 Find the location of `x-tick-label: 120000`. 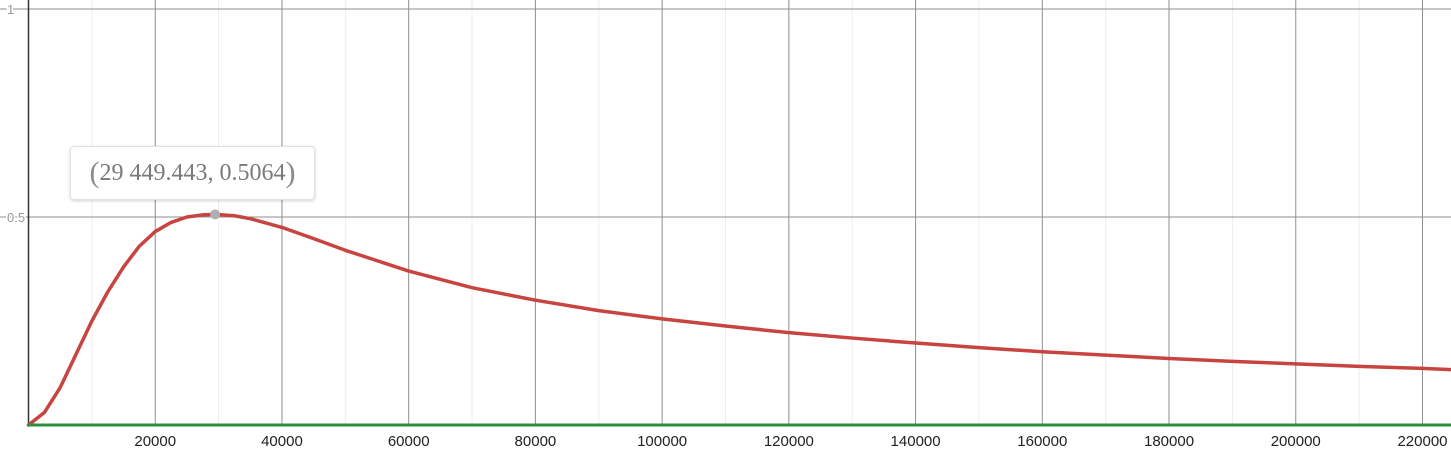

x-tick-label: 120000 is located at coordinates (789, 441).